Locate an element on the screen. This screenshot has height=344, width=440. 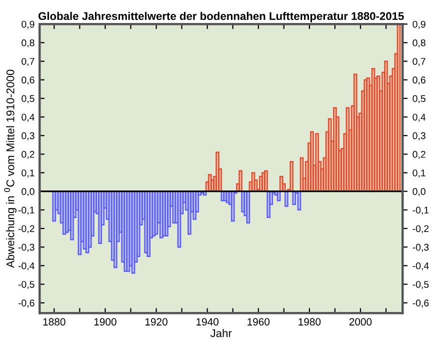
y-tick-label: 0,7 is located at coordinates (28, 62).